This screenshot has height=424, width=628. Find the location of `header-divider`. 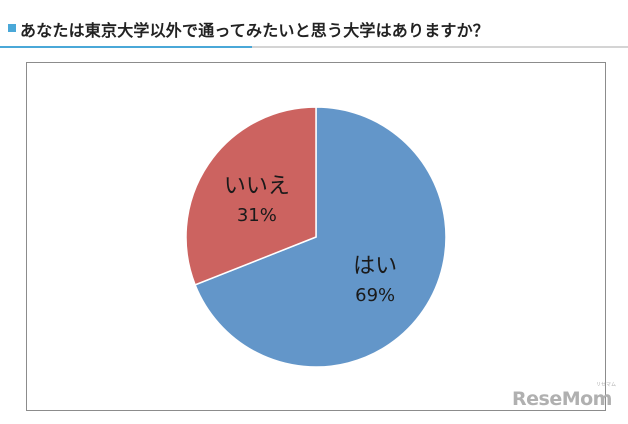

header-divider is located at coordinates (314, 47).